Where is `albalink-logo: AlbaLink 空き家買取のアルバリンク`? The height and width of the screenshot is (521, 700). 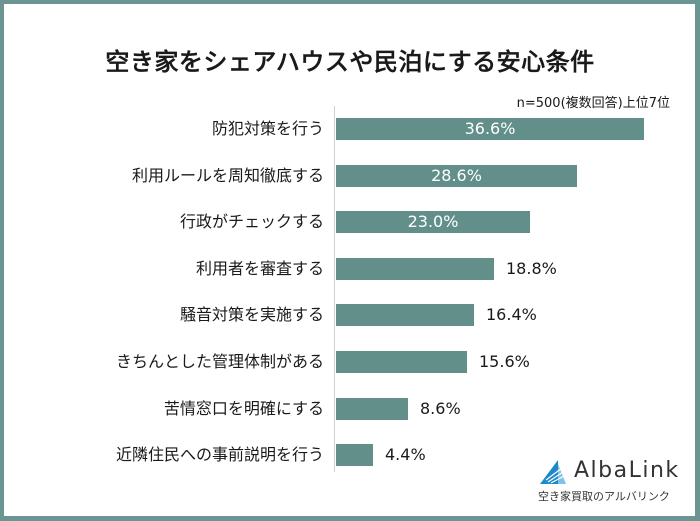 albalink-logo: AlbaLink 空き家買取のアルバリンク is located at coordinates (608, 483).